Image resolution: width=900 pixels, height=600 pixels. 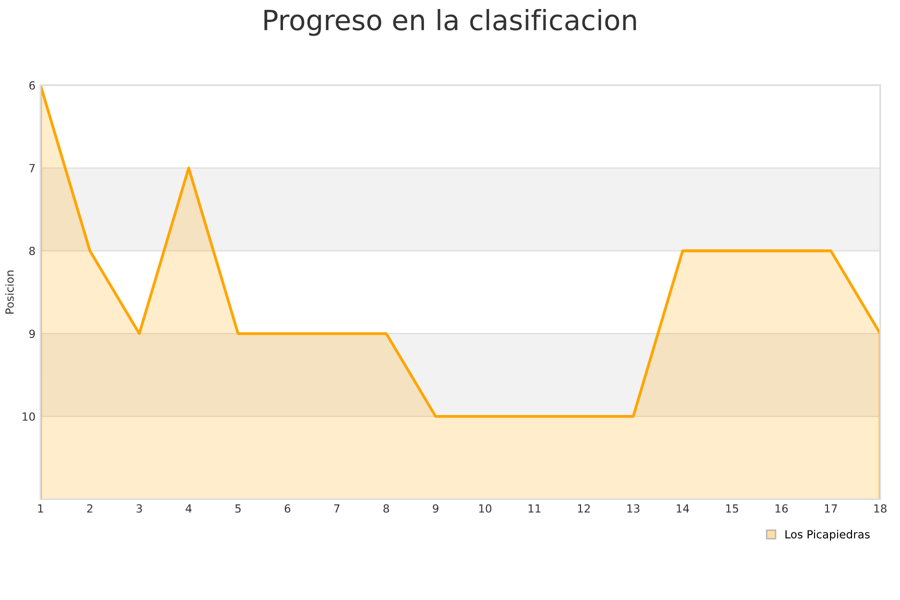 I want to click on x-tick-label: 18, so click(x=880, y=508).